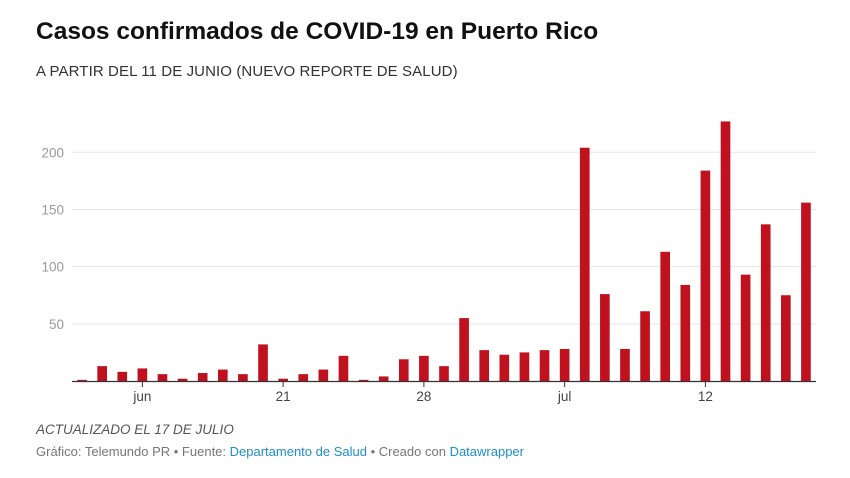 The height and width of the screenshot is (478, 850). Describe the element at coordinates (56, 324) in the screenshot. I see `y-tick-label: 50` at that location.